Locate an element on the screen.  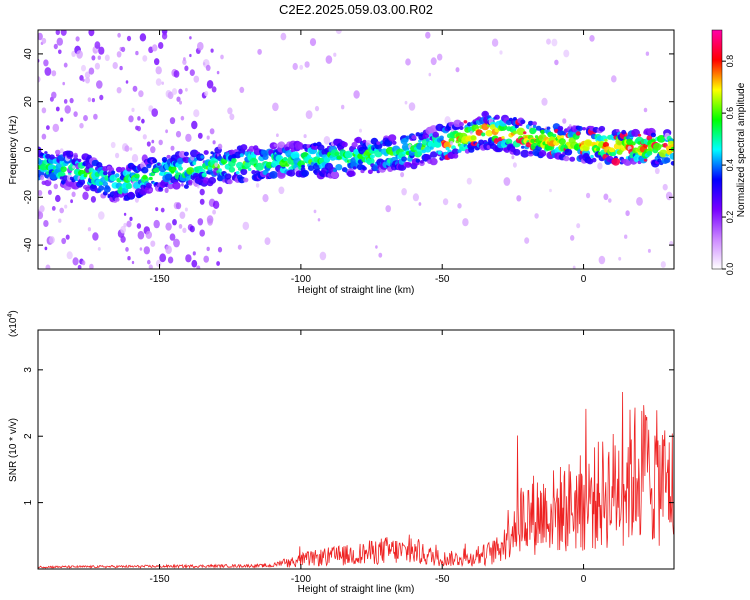
figure-title: C2E2.2025.059.03.00.R02 is located at coordinates (356, 9).